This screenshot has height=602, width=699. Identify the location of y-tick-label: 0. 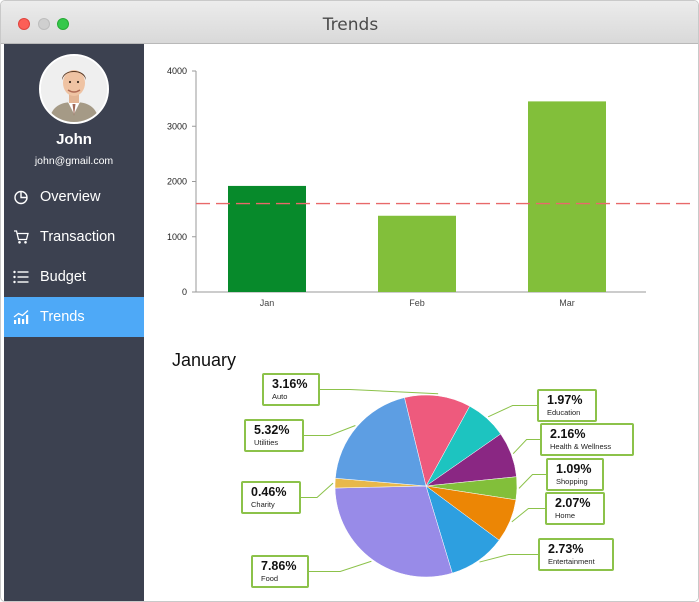
(184, 292).